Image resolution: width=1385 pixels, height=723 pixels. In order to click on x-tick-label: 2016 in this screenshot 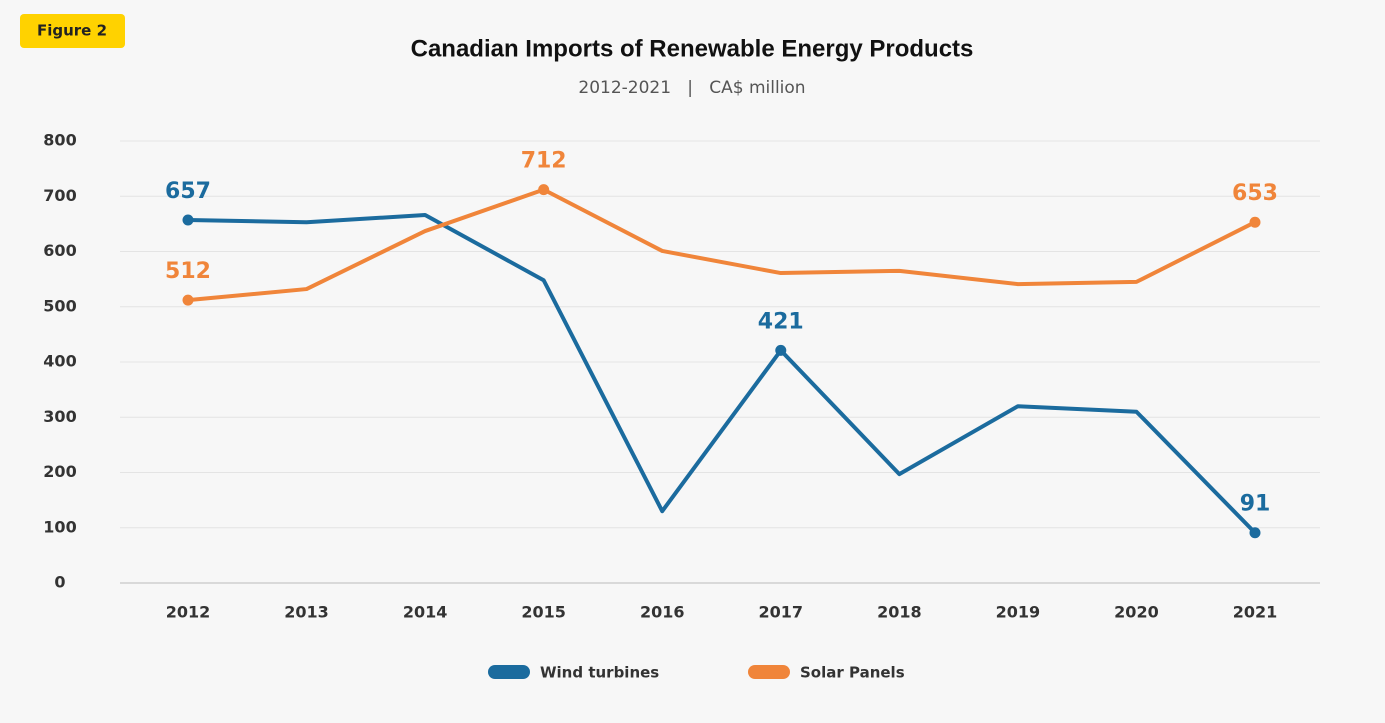, I will do `click(662, 612)`.